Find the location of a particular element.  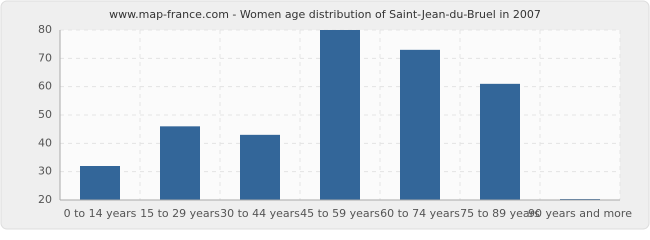

x-tick-label: 60 to 74 years is located at coordinates (420, 213).